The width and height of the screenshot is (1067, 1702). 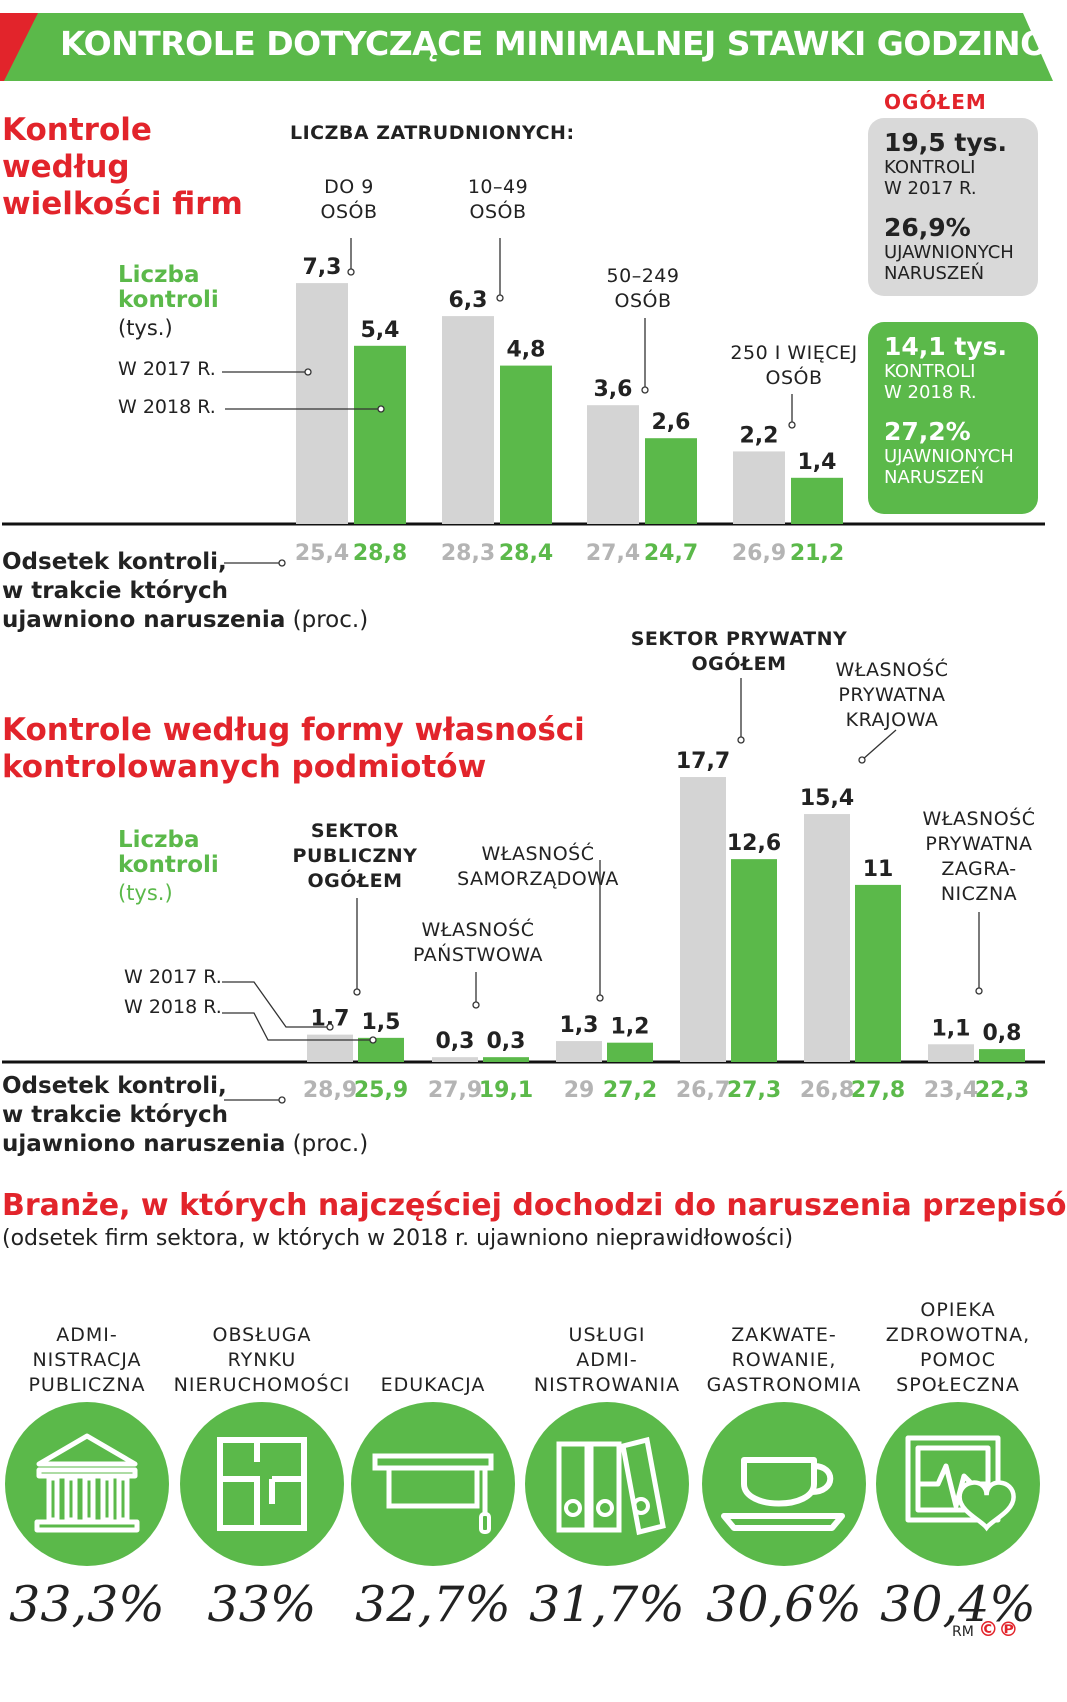 I want to click on credit-text: RM, so click(x=963, y=1632).